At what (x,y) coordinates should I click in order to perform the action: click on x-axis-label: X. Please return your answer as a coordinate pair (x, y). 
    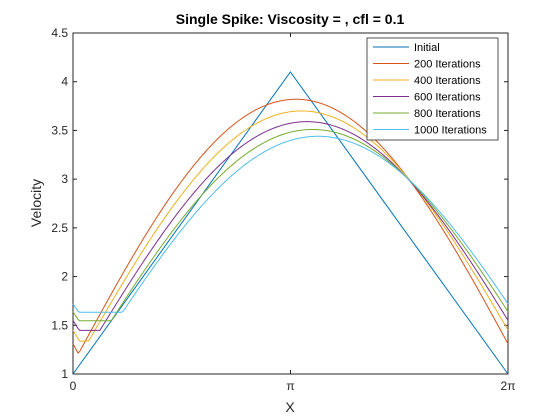
    Looking at the image, I should click on (290, 407).